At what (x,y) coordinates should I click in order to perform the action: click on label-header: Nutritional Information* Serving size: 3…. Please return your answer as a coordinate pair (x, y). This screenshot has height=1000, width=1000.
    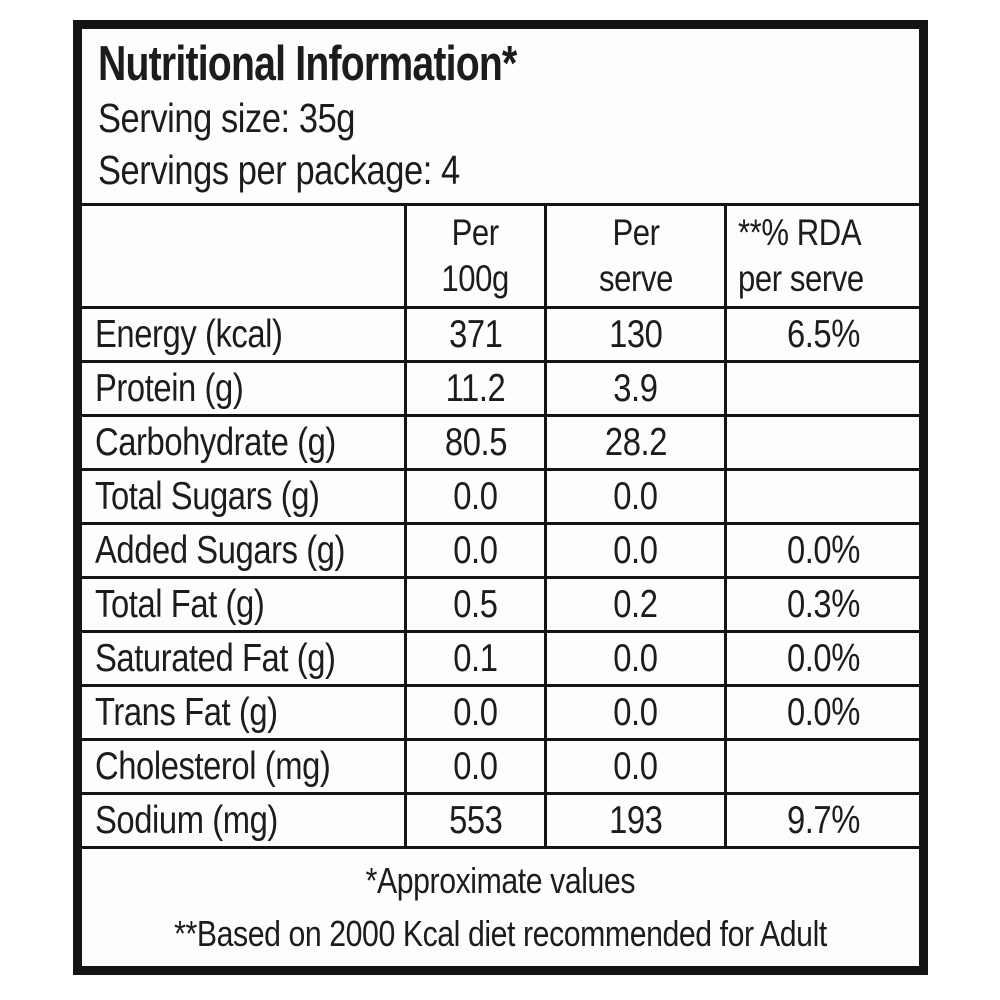
    Looking at the image, I should click on (500, 117).